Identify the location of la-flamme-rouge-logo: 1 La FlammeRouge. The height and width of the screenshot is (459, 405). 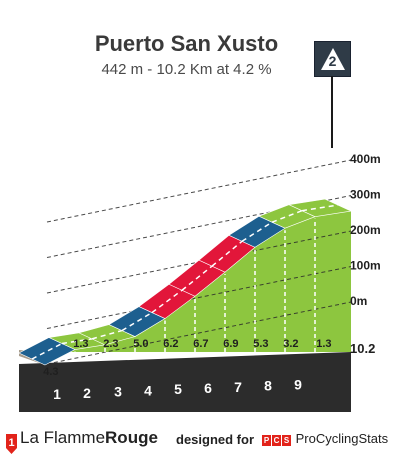
(82, 441).